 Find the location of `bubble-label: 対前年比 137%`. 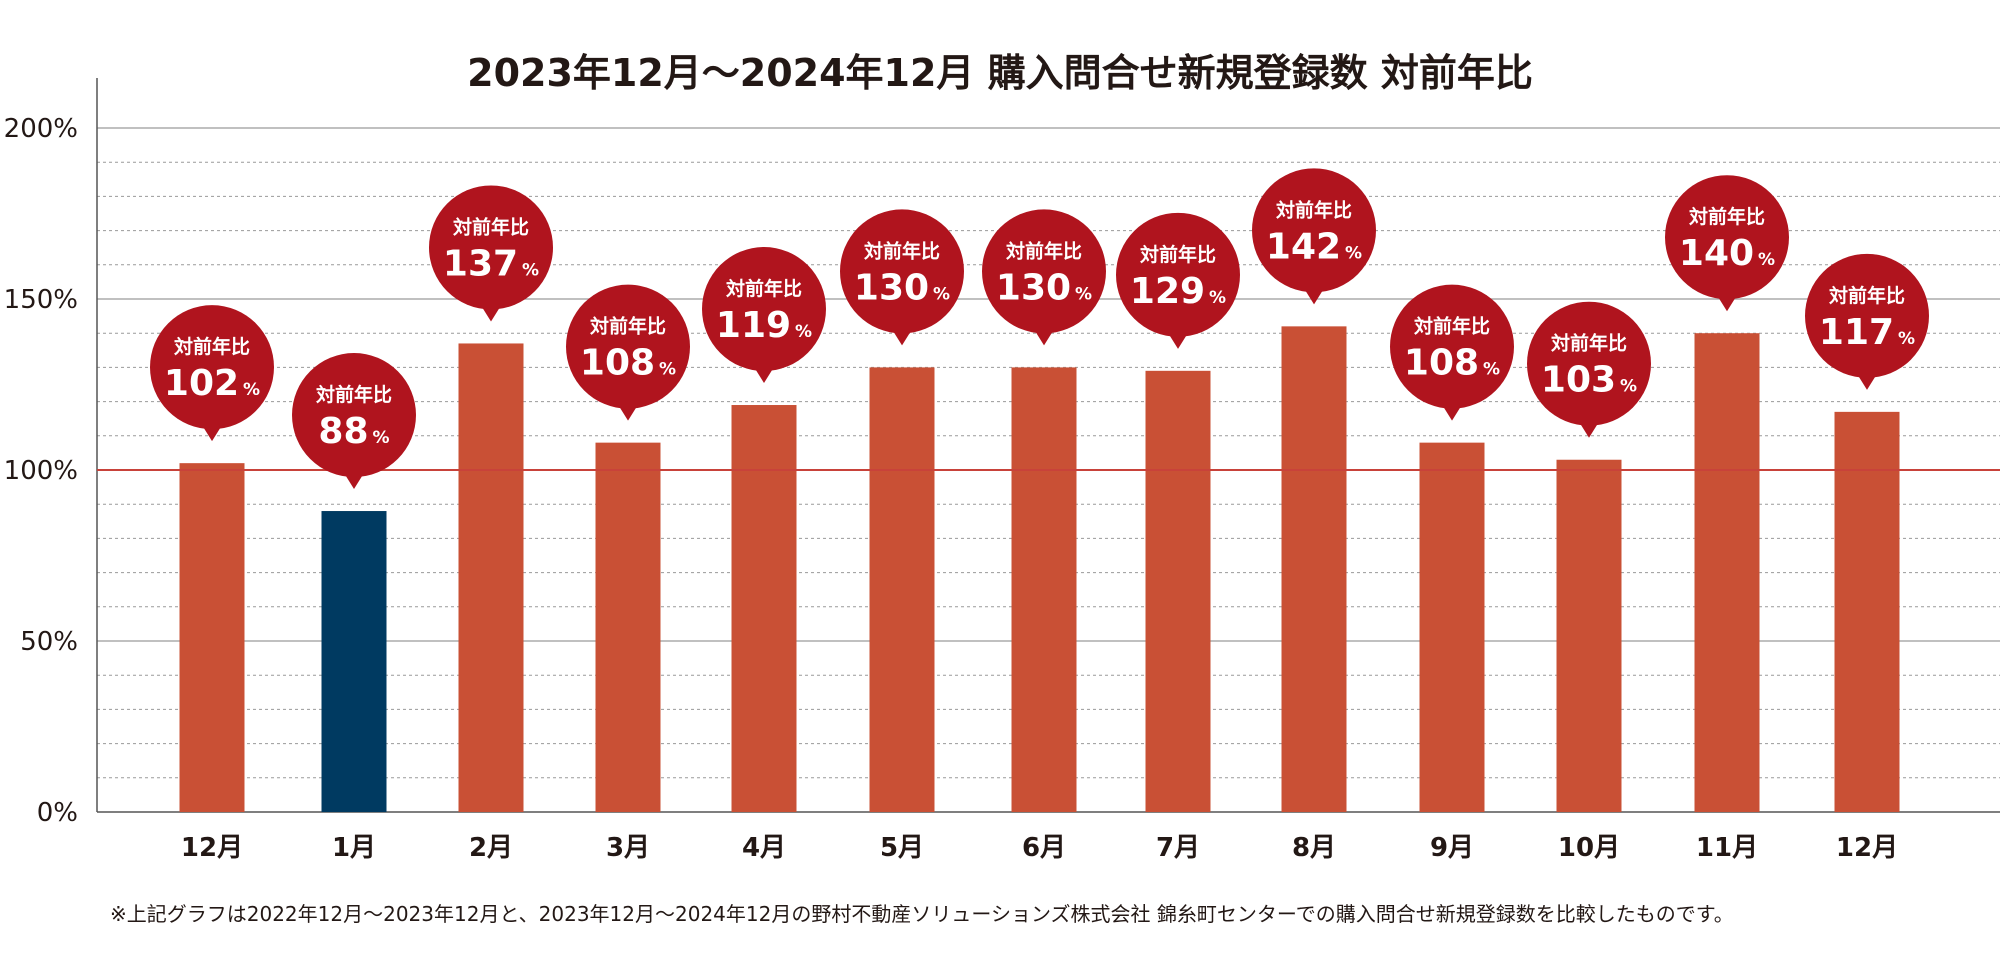

bubble-label: 対前年比 137% is located at coordinates (491, 253).